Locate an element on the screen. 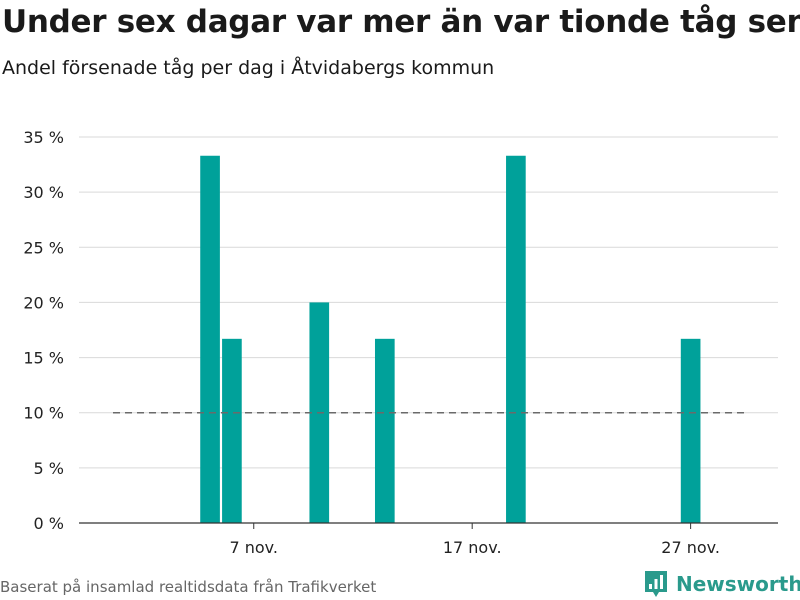  y-tick-label: 30 % is located at coordinates (43, 192).